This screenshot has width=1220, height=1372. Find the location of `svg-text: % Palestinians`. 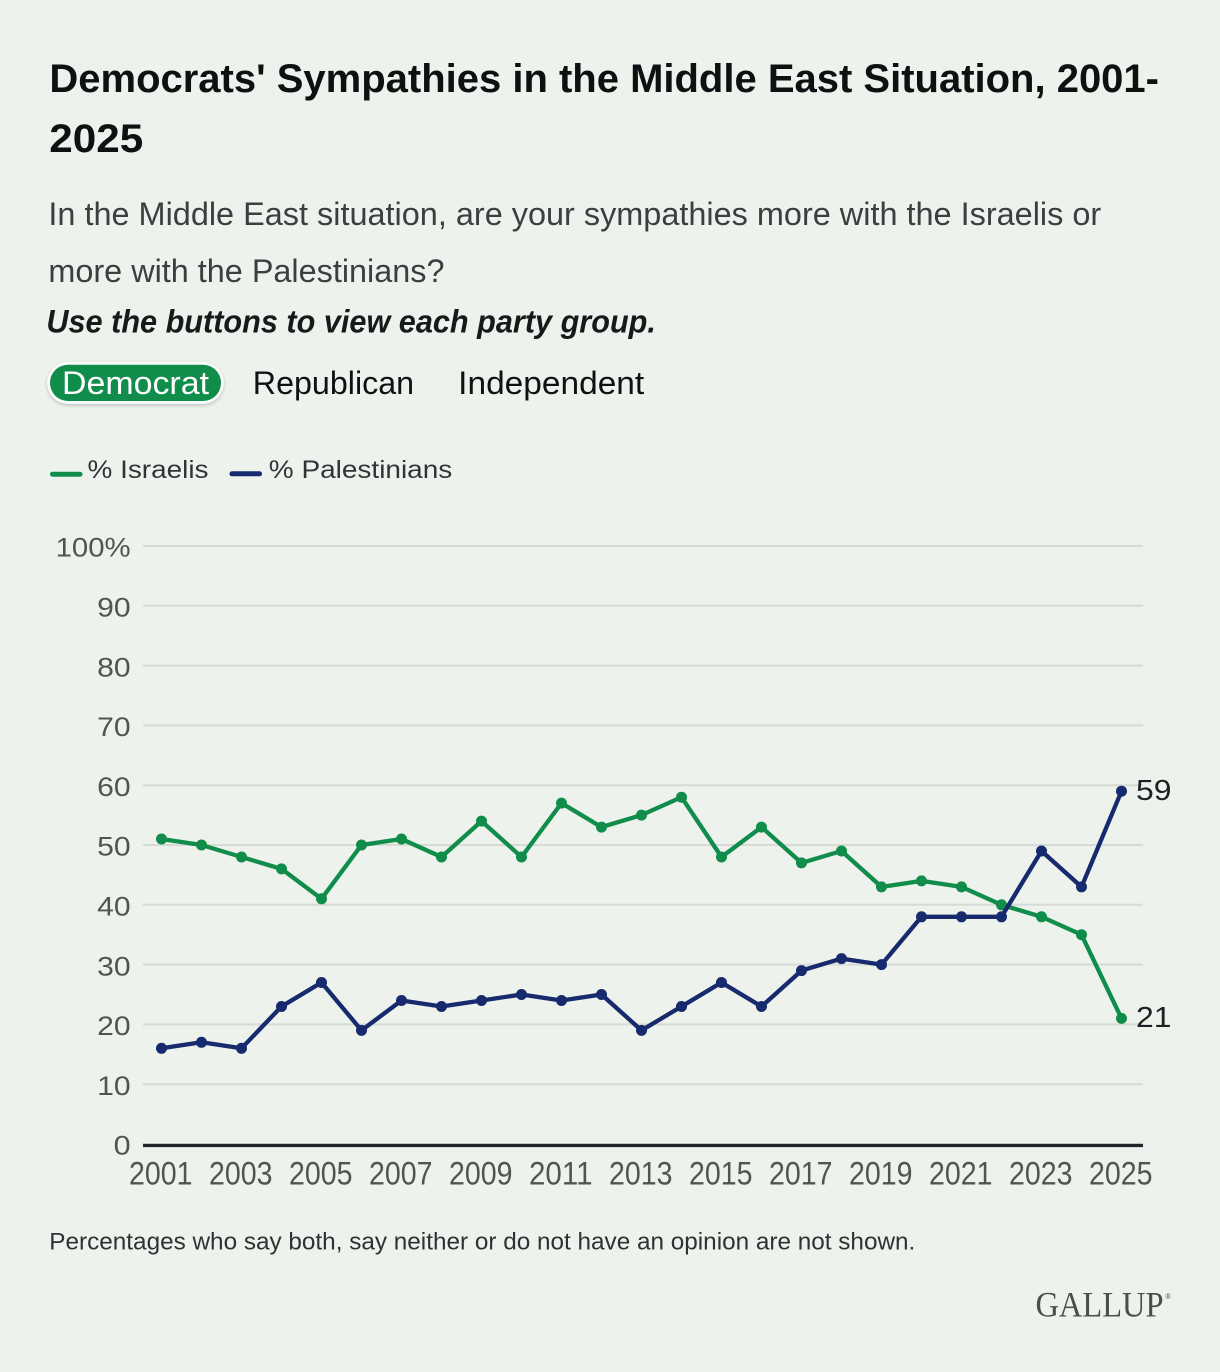

svg-text: % Palestinians is located at coordinates (361, 470).